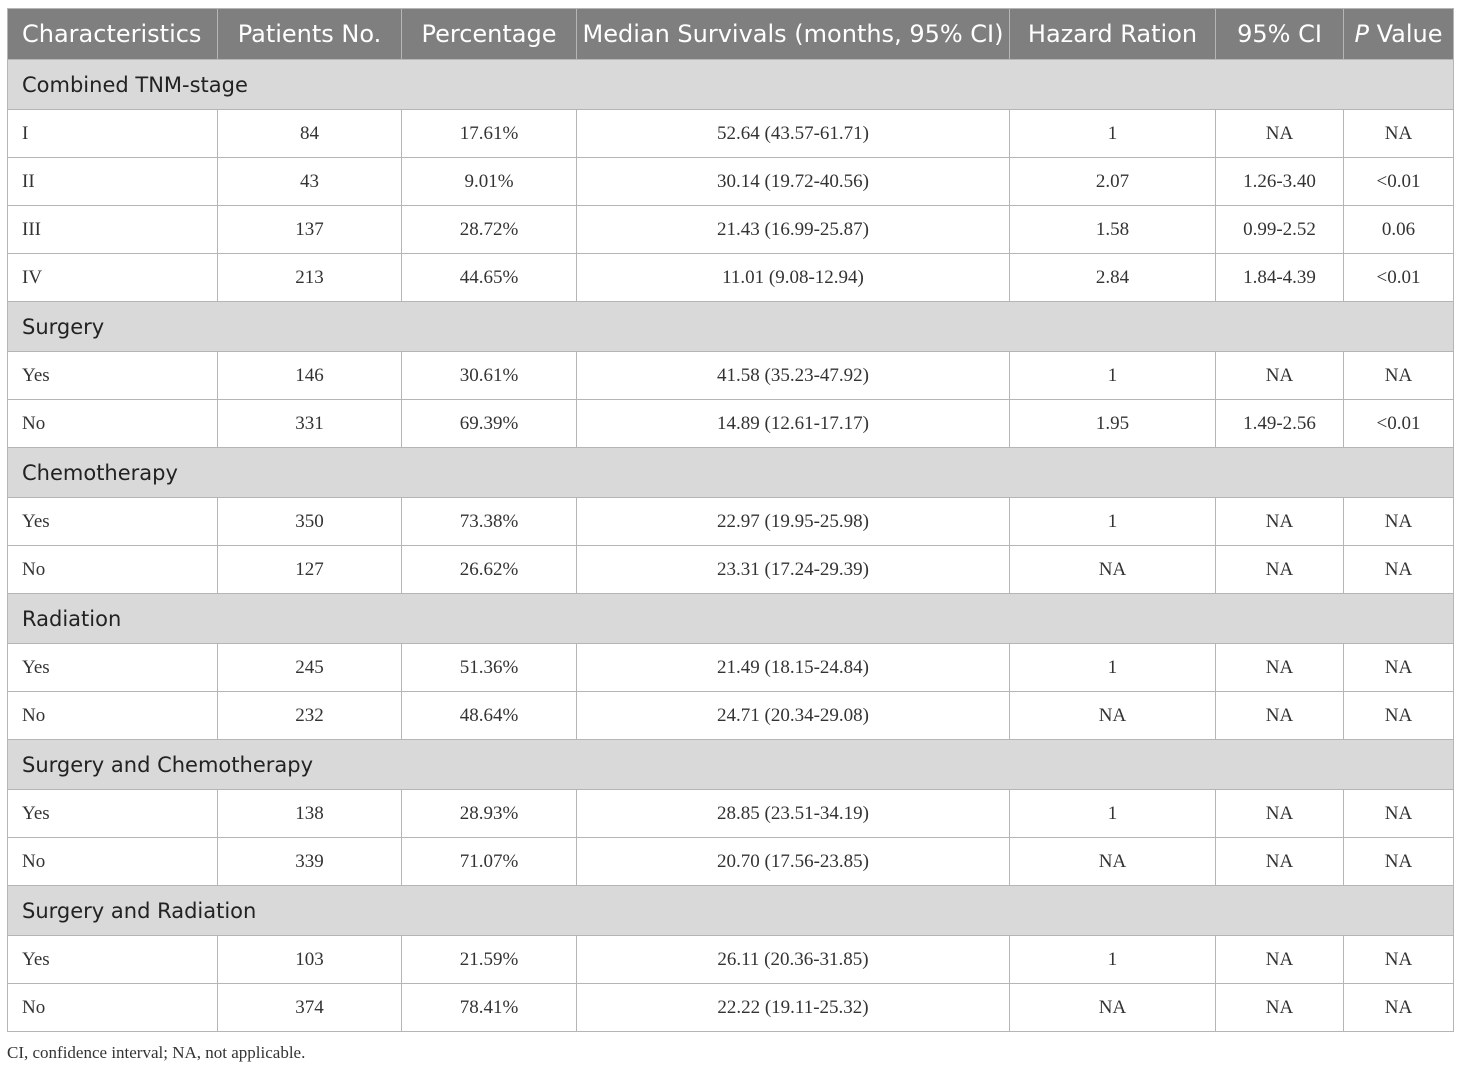  I want to click on section-row: Surgery and Radiation, so click(730, 910).